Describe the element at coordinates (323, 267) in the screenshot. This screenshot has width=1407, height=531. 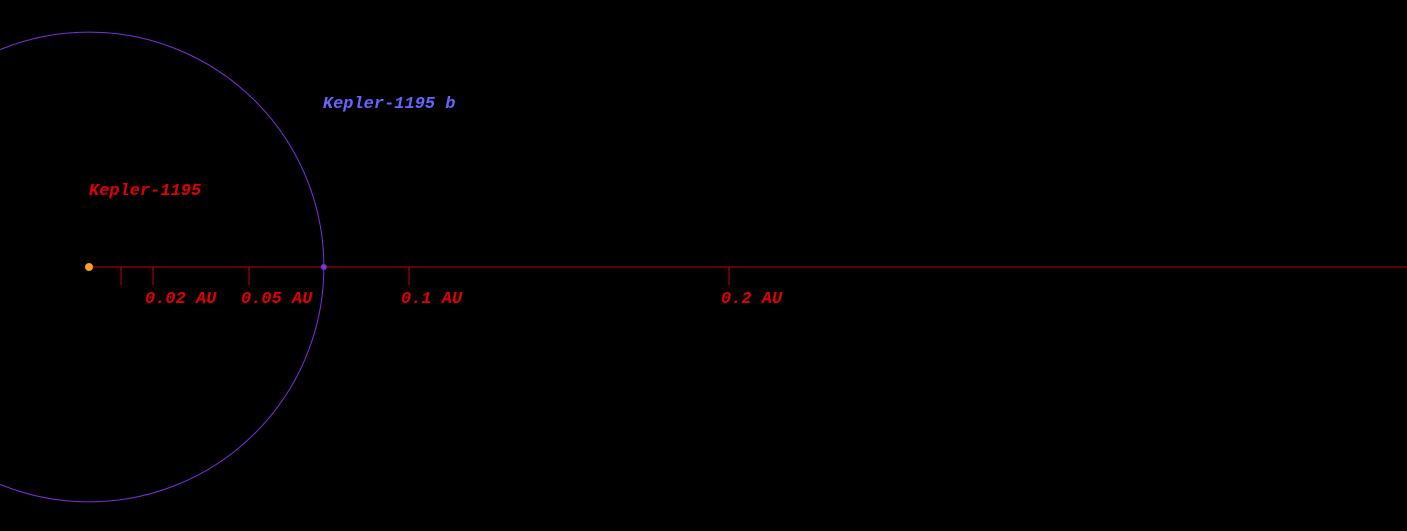
I see `planet` at that location.